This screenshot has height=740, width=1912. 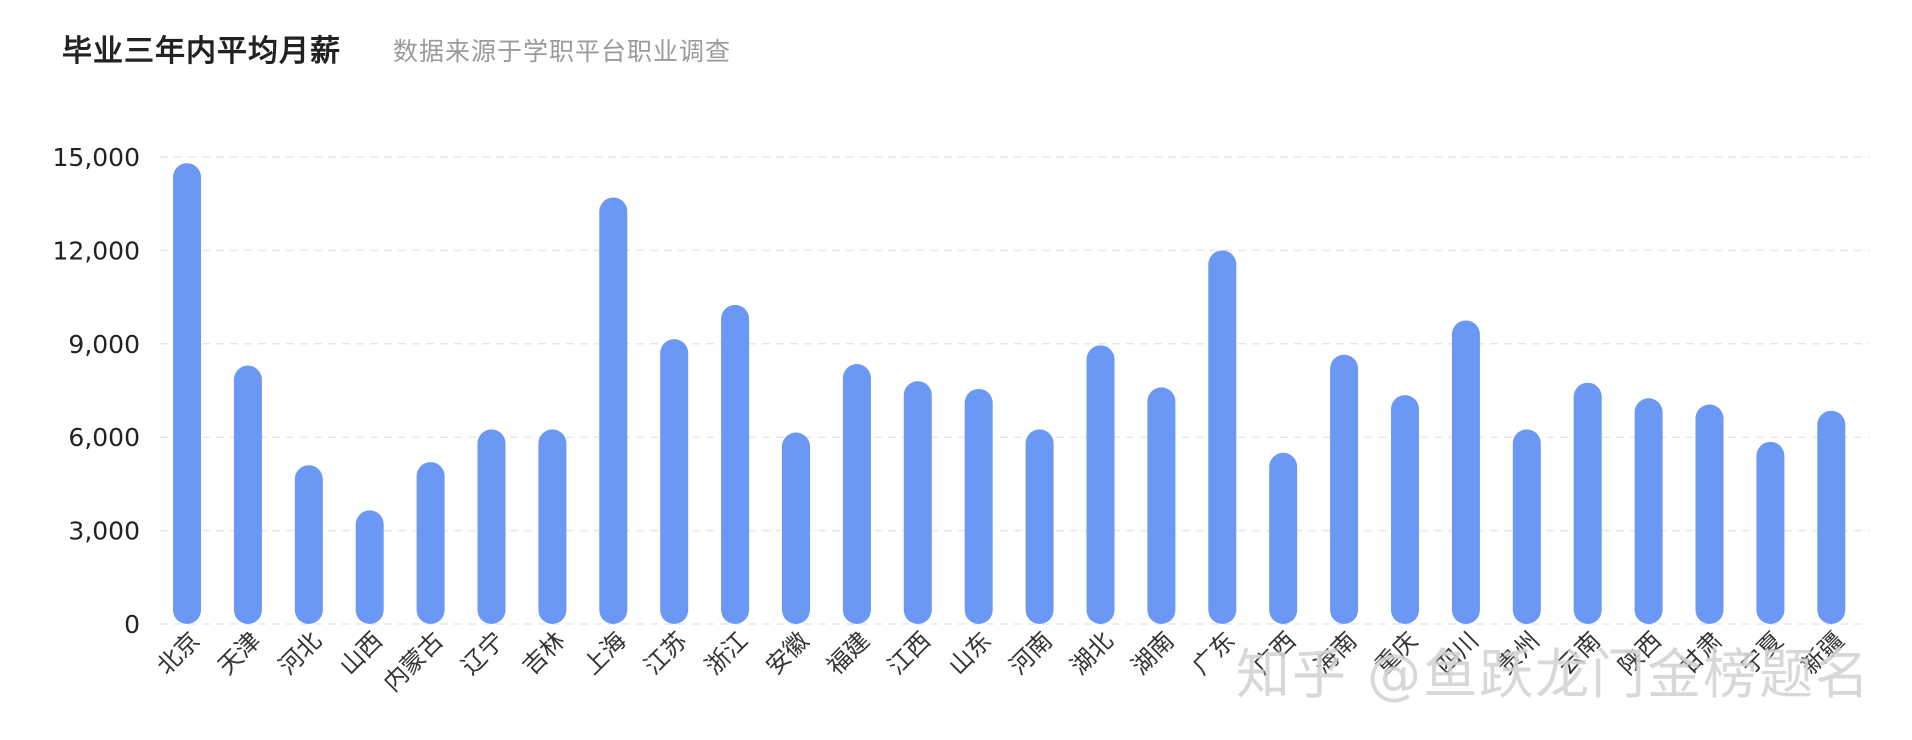 I want to click on x-tick-label: 广东, so click(x=1214, y=653).